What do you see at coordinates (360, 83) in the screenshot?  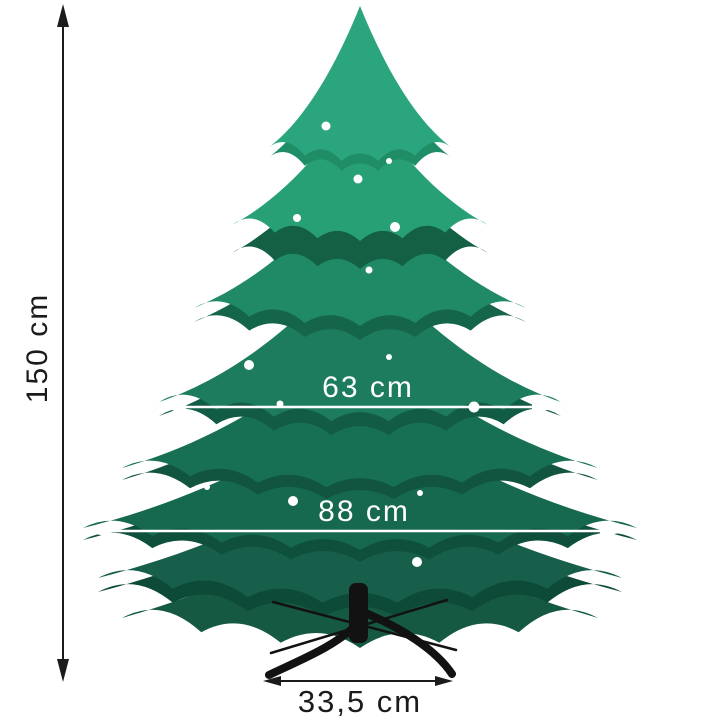 I see `tier-1-top-spire` at bounding box center [360, 83].